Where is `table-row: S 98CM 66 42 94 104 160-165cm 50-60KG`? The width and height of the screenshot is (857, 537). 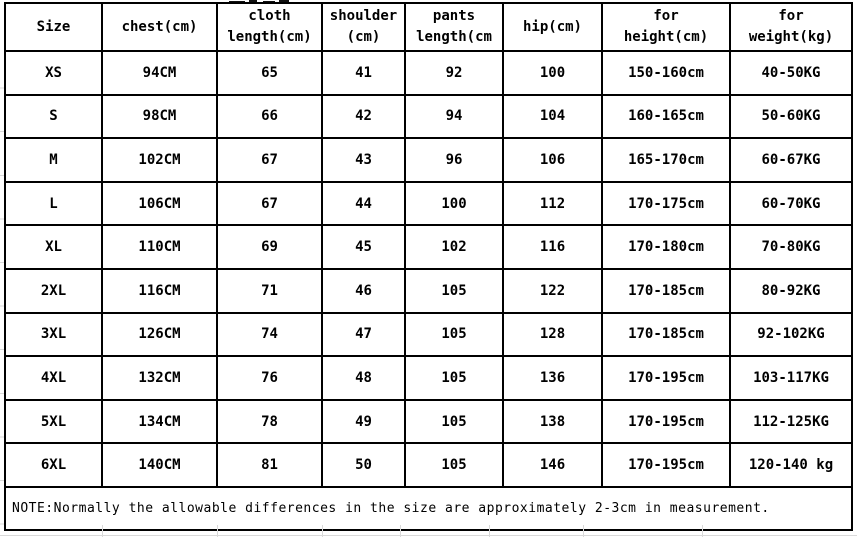 table-row: S 98CM 66 42 94 104 160-165cm 50-60KG is located at coordinates (428, 116).